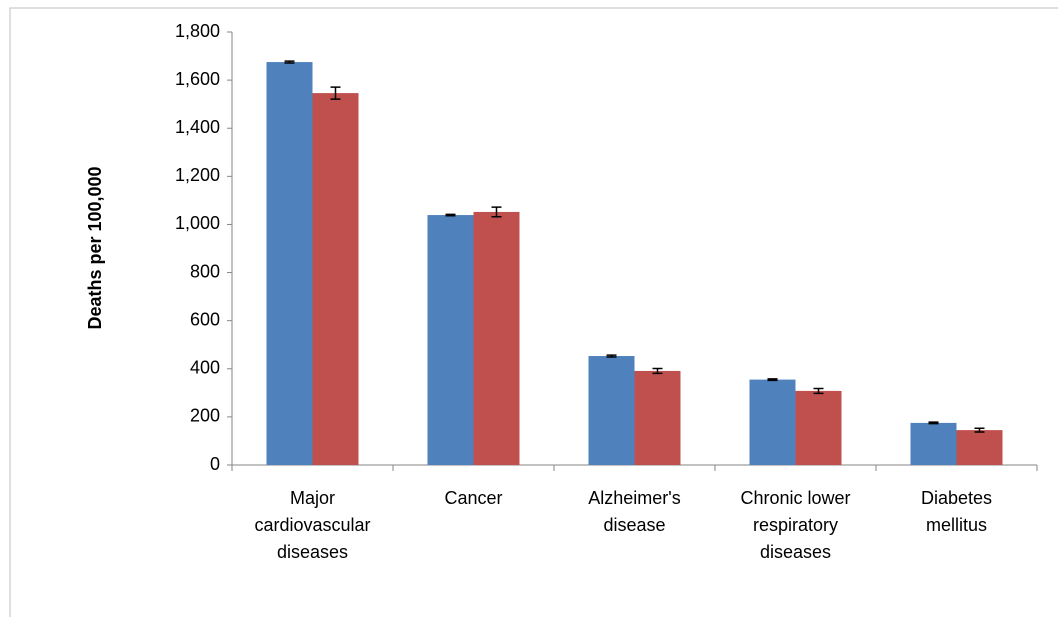 The width and height of the screenshot is (1058, 617). Describe the element at coordinates (197, 223) in the screenshot. I see `y-tick-label: 1,000` at that location.